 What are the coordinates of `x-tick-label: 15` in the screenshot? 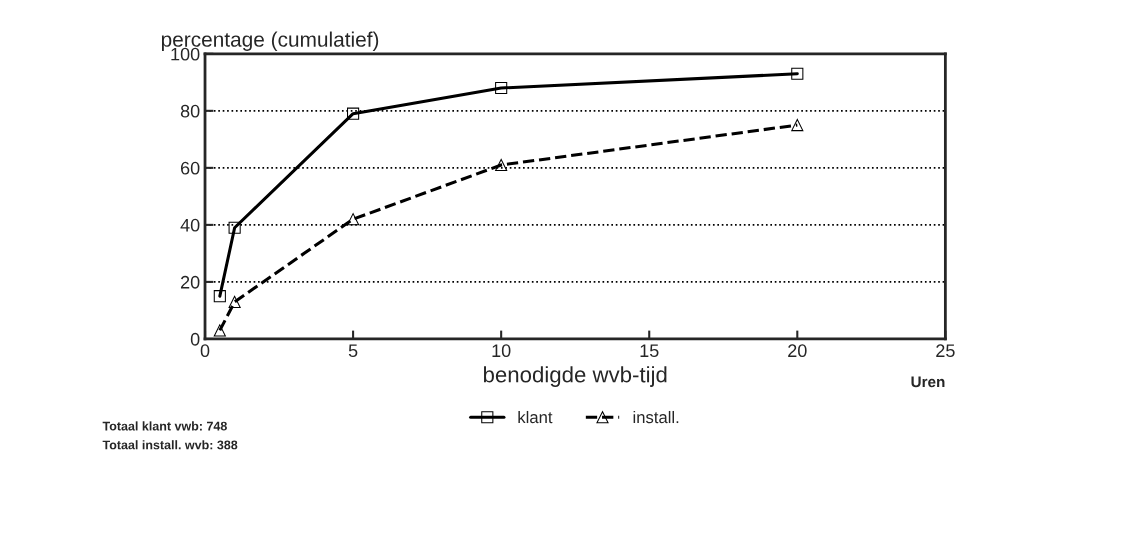 It's located at (649, 351).